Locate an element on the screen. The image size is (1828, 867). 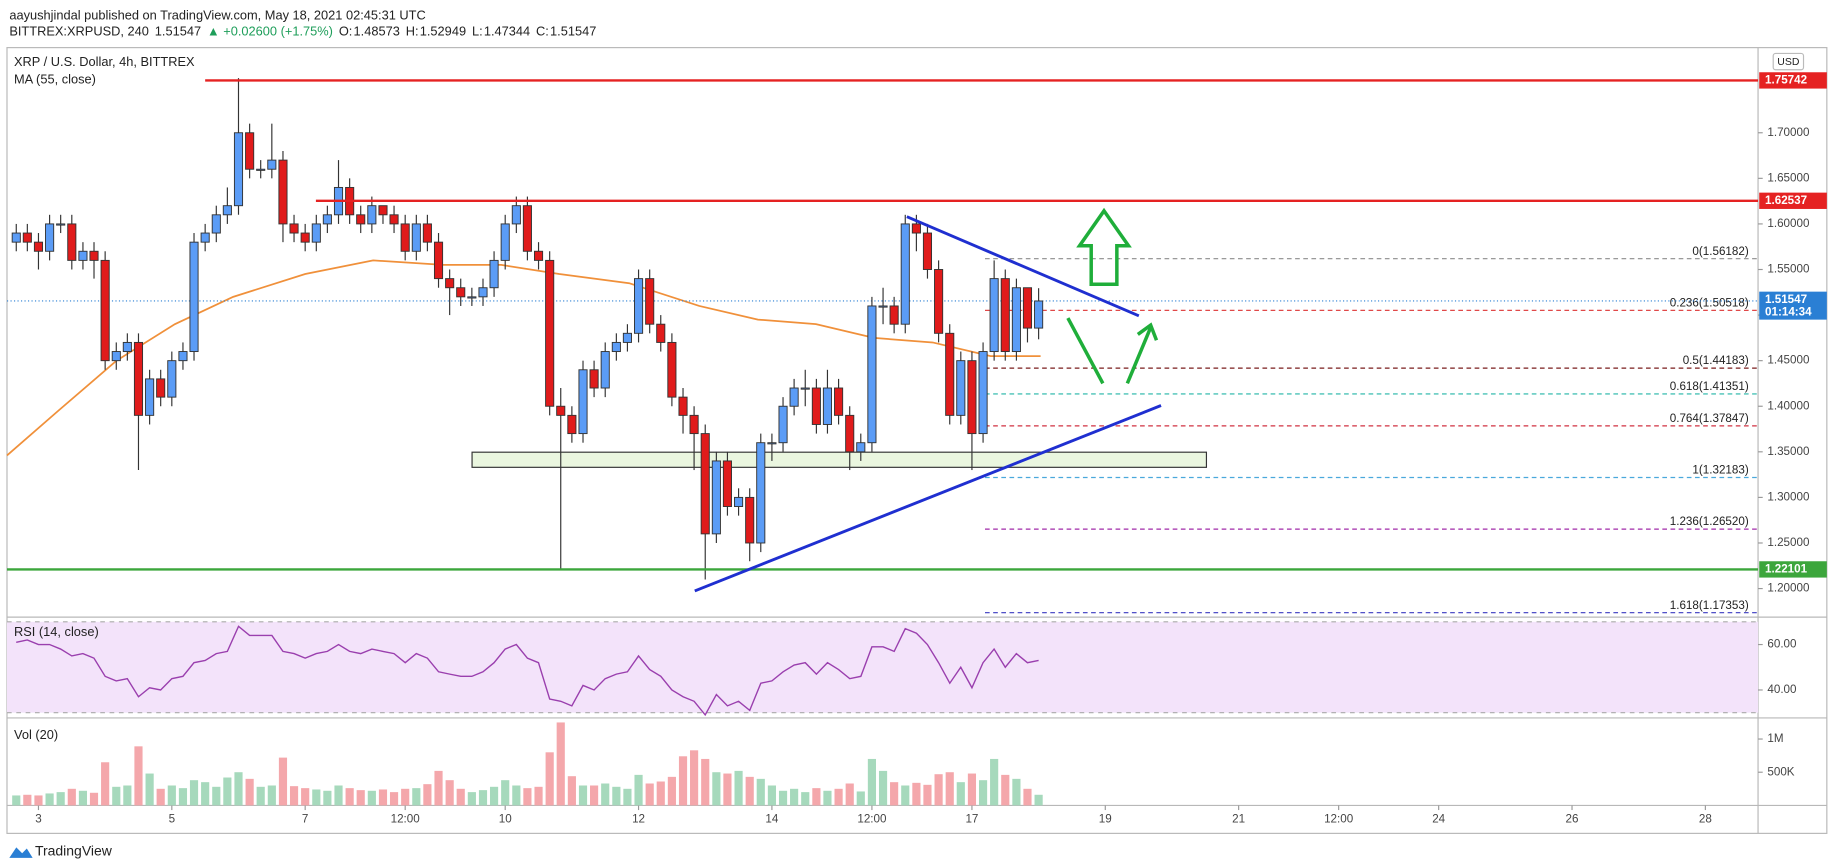
ohlc-label: L: is located at coordinates (477, 31).